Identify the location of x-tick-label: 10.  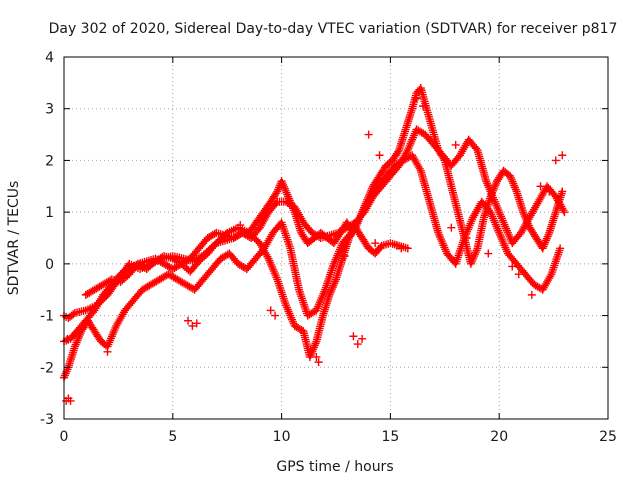
(282, 437).